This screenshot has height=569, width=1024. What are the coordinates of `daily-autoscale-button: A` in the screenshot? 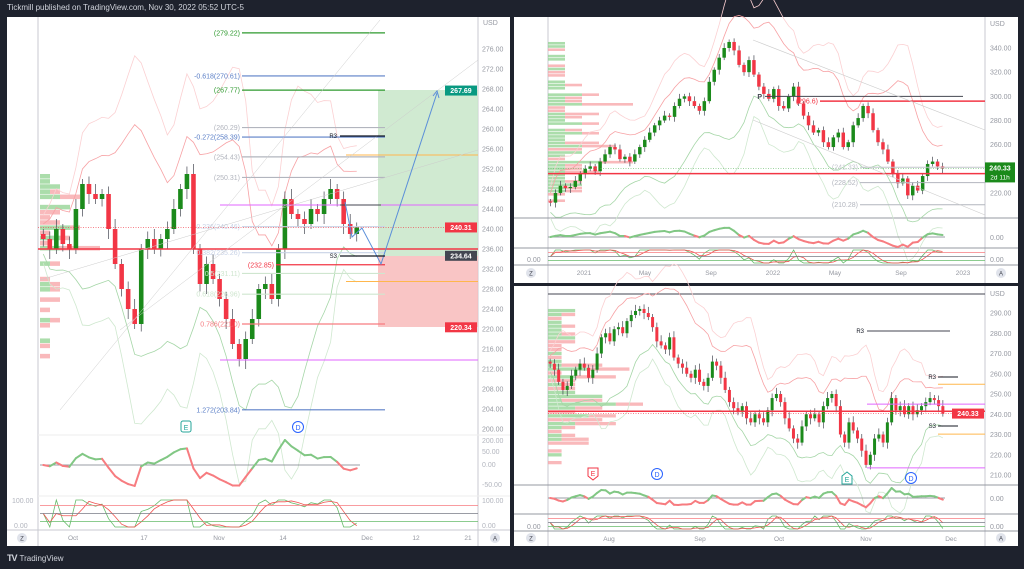 It's located at (1001, 538).